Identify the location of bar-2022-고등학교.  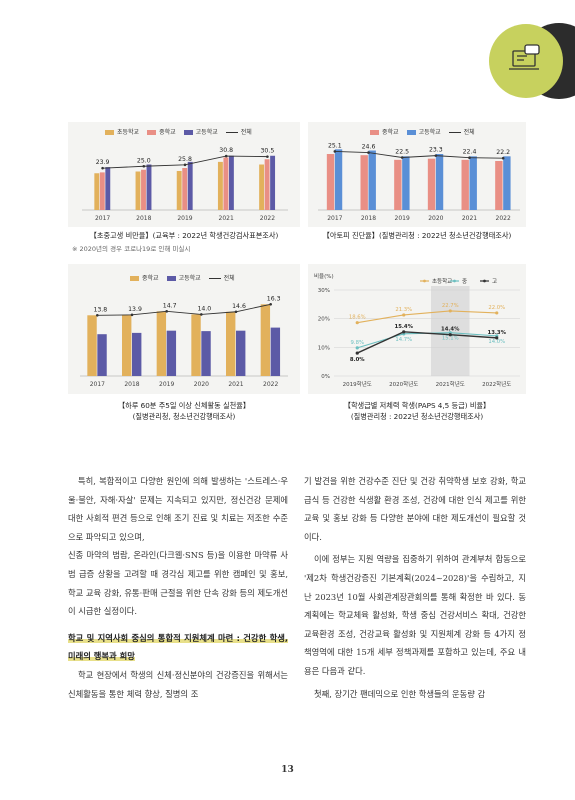
(507, 183).